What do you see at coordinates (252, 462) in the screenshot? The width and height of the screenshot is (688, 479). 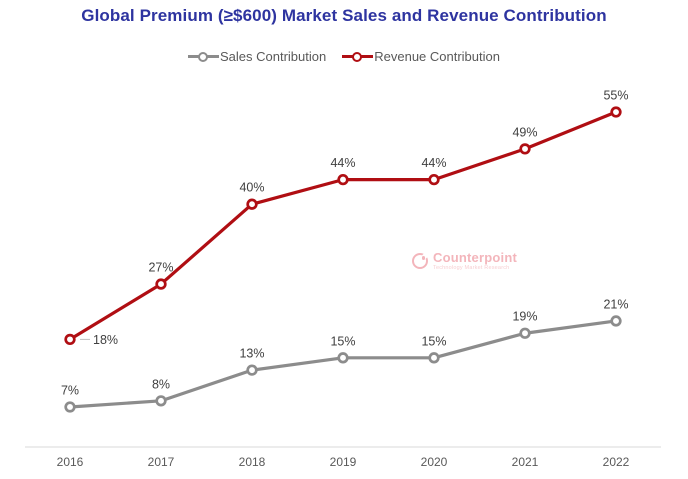 I see `x-axis-tick-label: 2018` at bounding box center [252, 462].